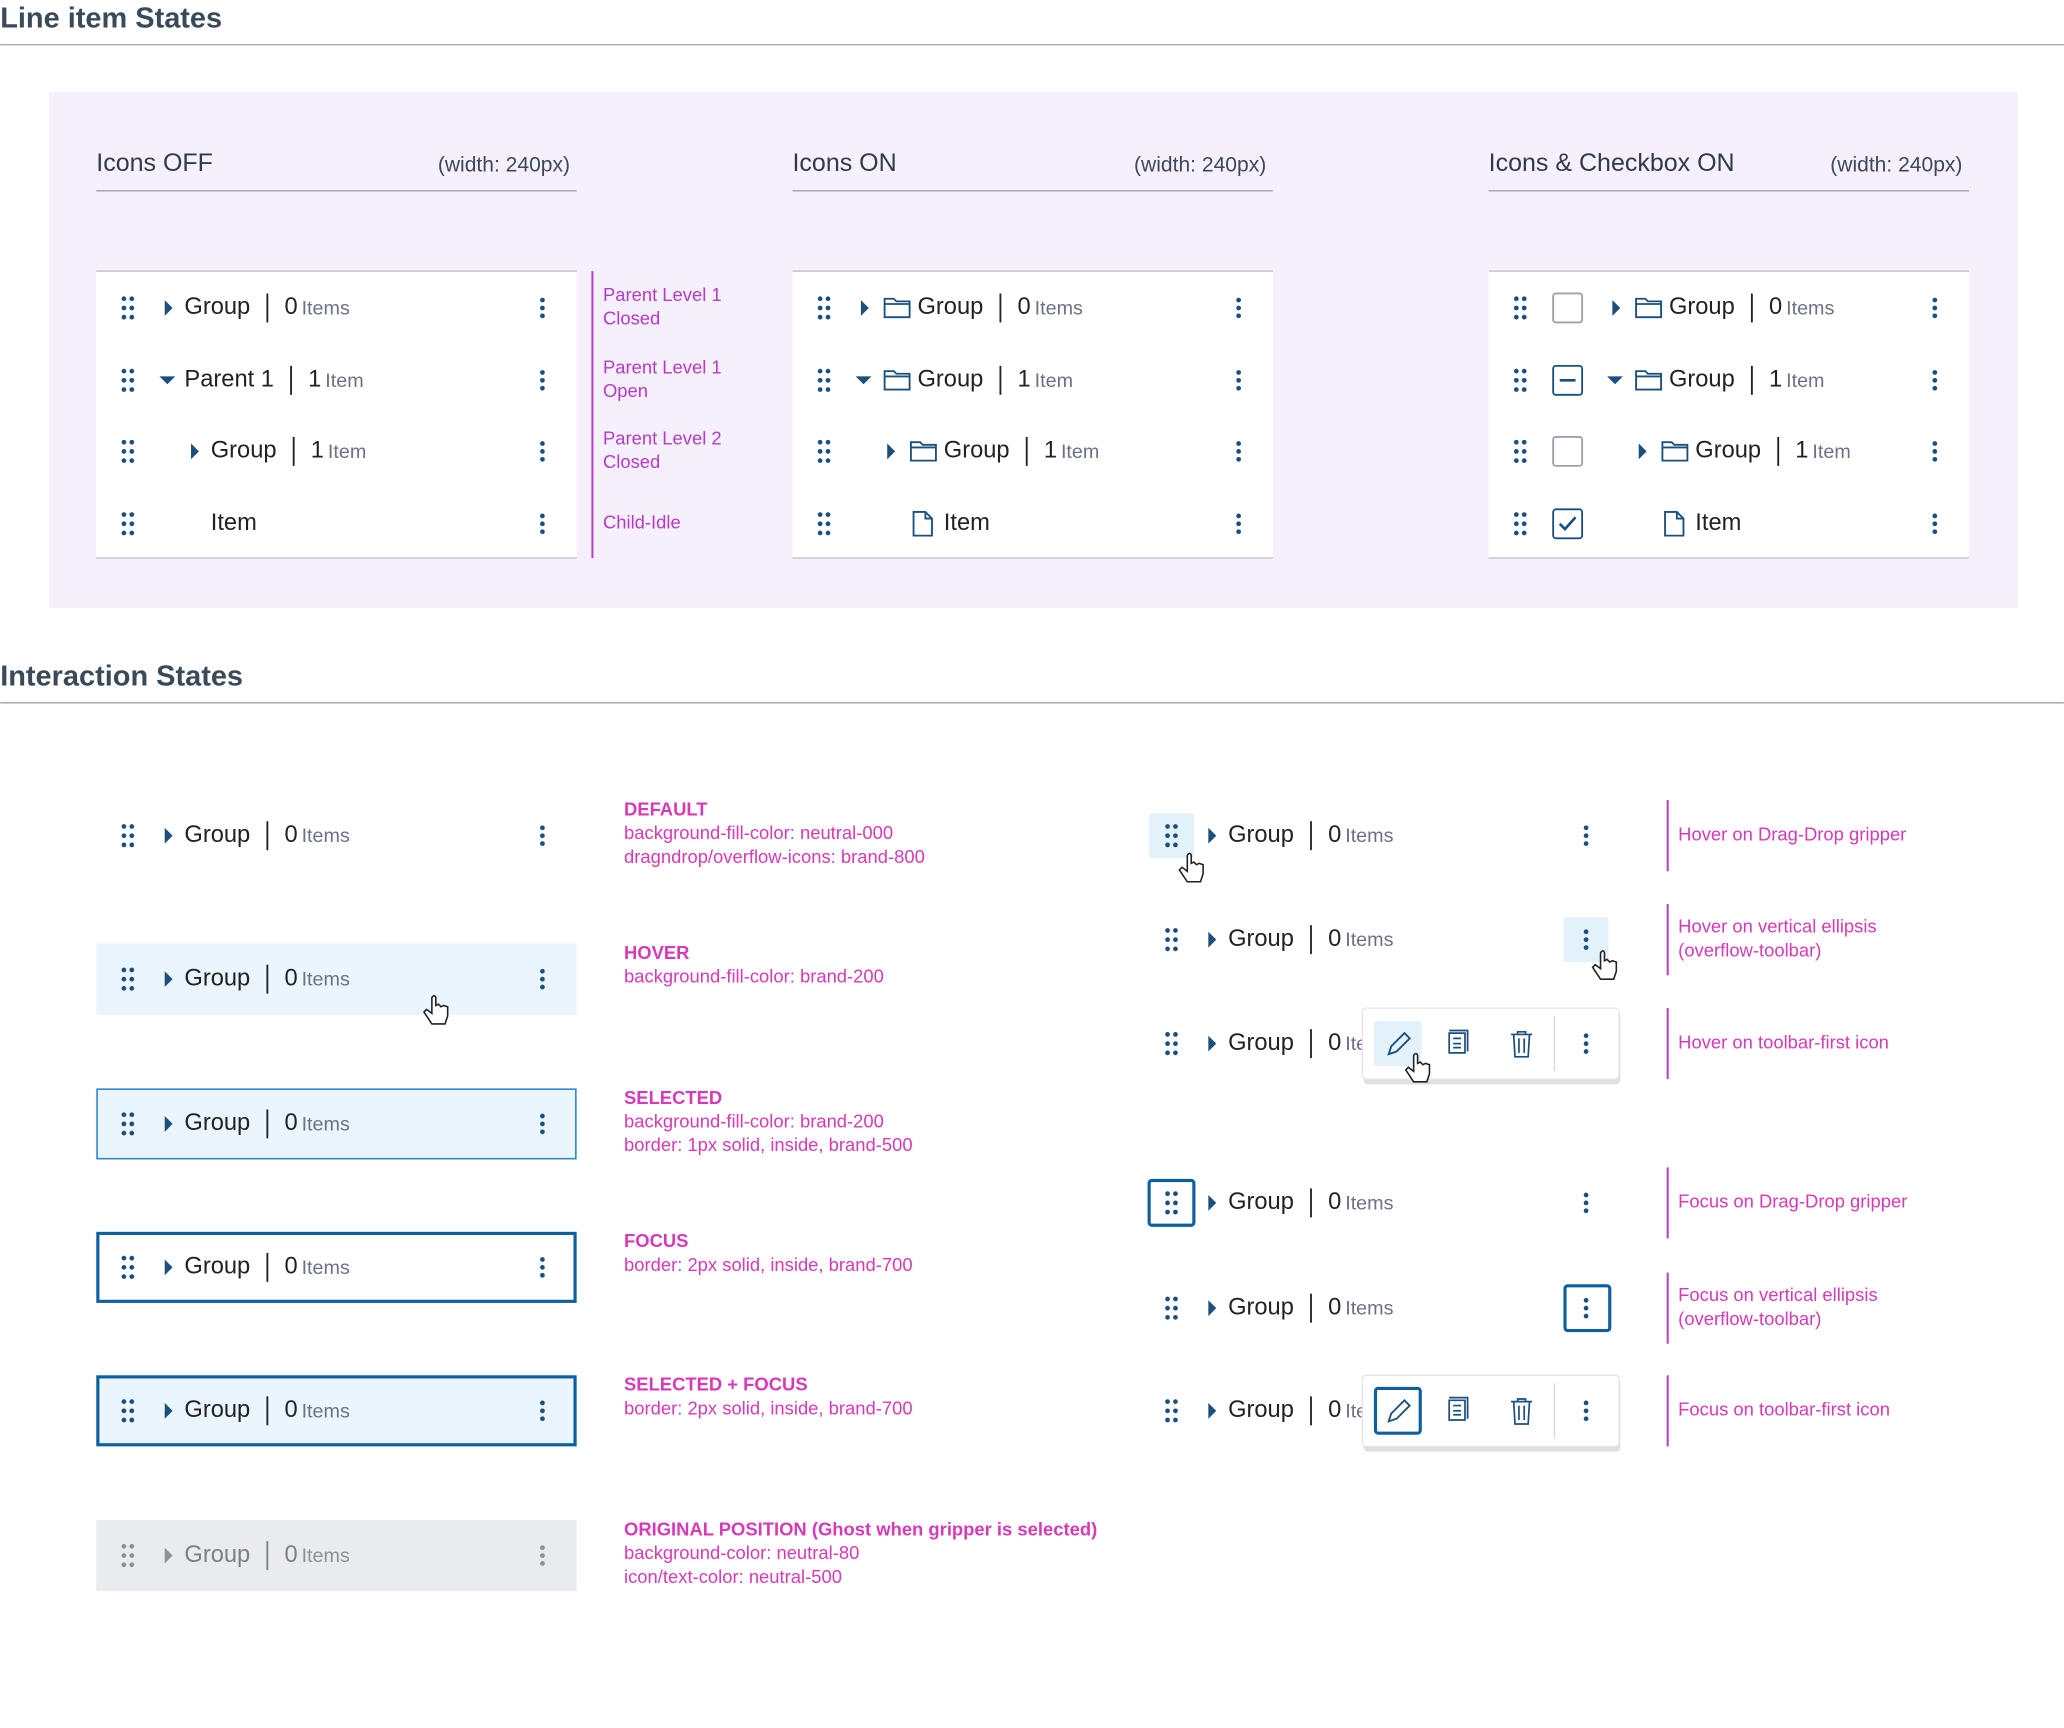  I want to click on row-label: Item, so click(967, 523).